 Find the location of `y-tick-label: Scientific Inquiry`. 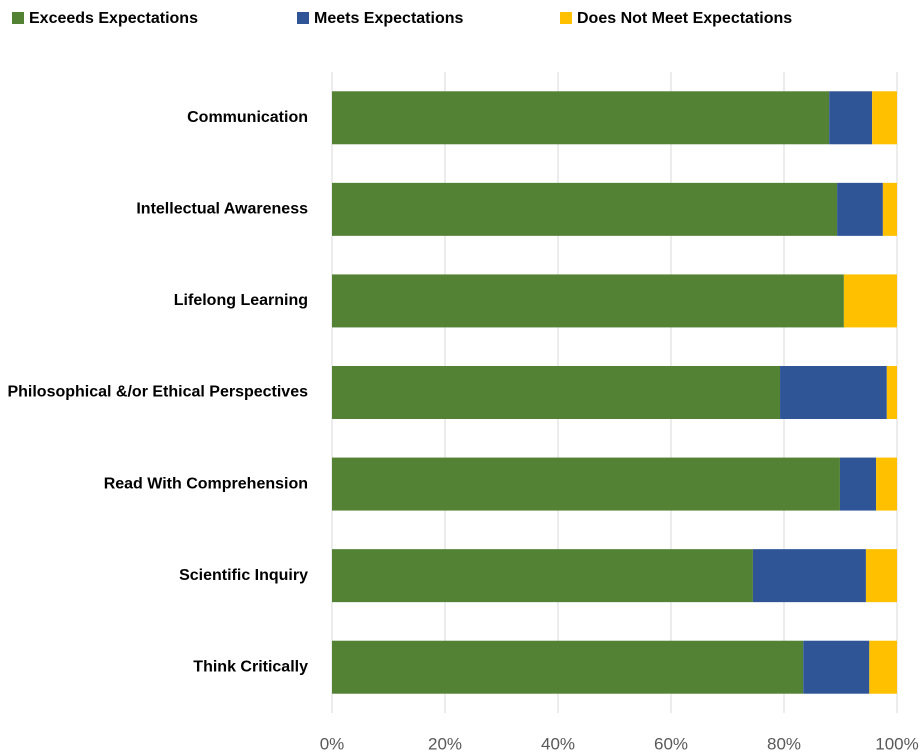

y-tick-label: Scientific Inquiry is located at coordinates (243, 575).